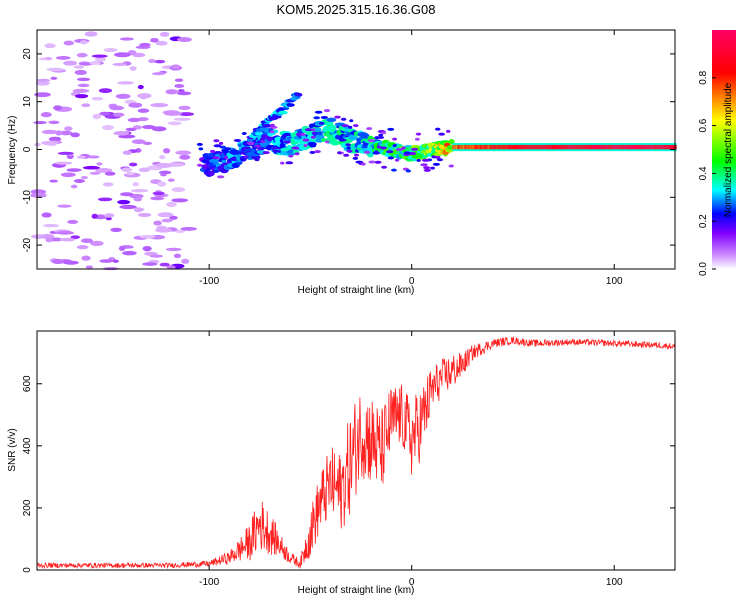  I want to click on spectrogram-ytick-label: -10, so click(27, 197).